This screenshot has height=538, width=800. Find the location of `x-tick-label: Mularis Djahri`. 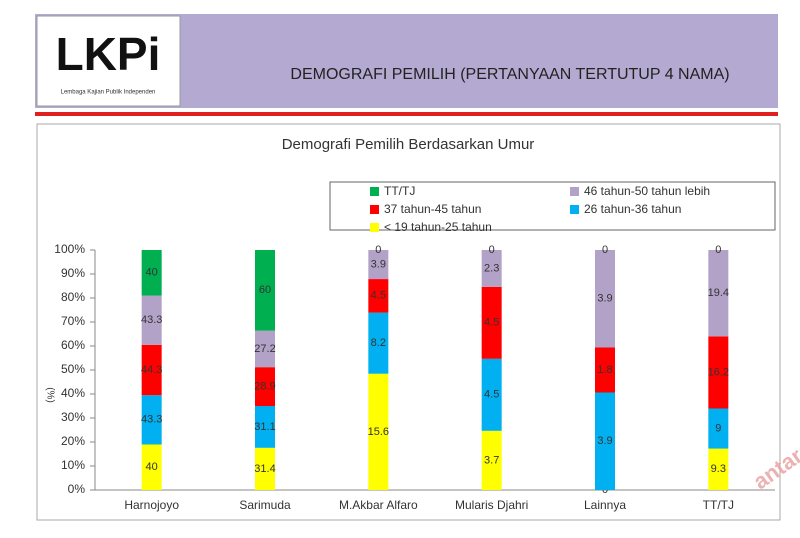

x-tick-label: Mularis Djahri is located at coordinates (491, 505).